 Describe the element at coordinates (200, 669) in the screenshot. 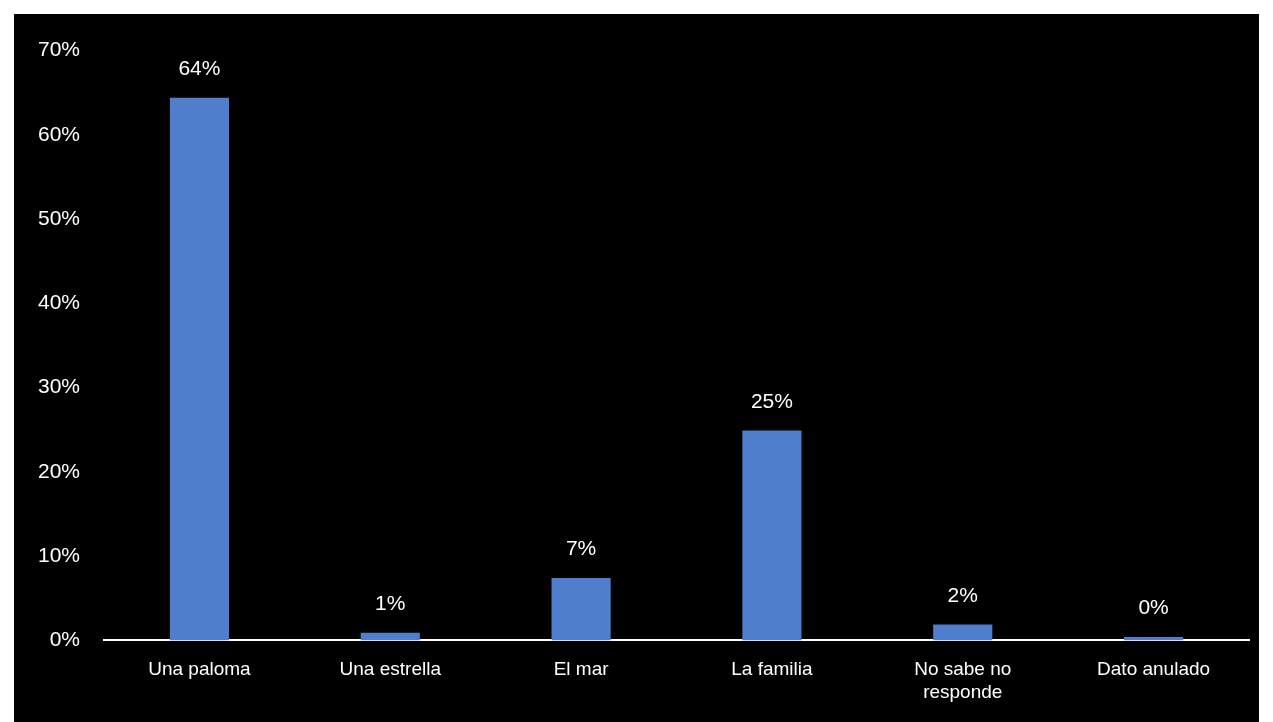

I see `x-tick-label: Una paloma` at that location.